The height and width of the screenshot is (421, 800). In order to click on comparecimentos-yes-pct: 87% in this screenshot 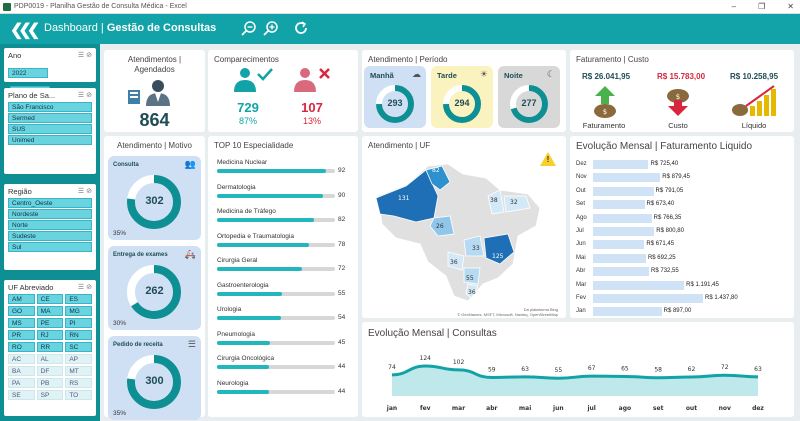, I will do `click(247, 121)`.